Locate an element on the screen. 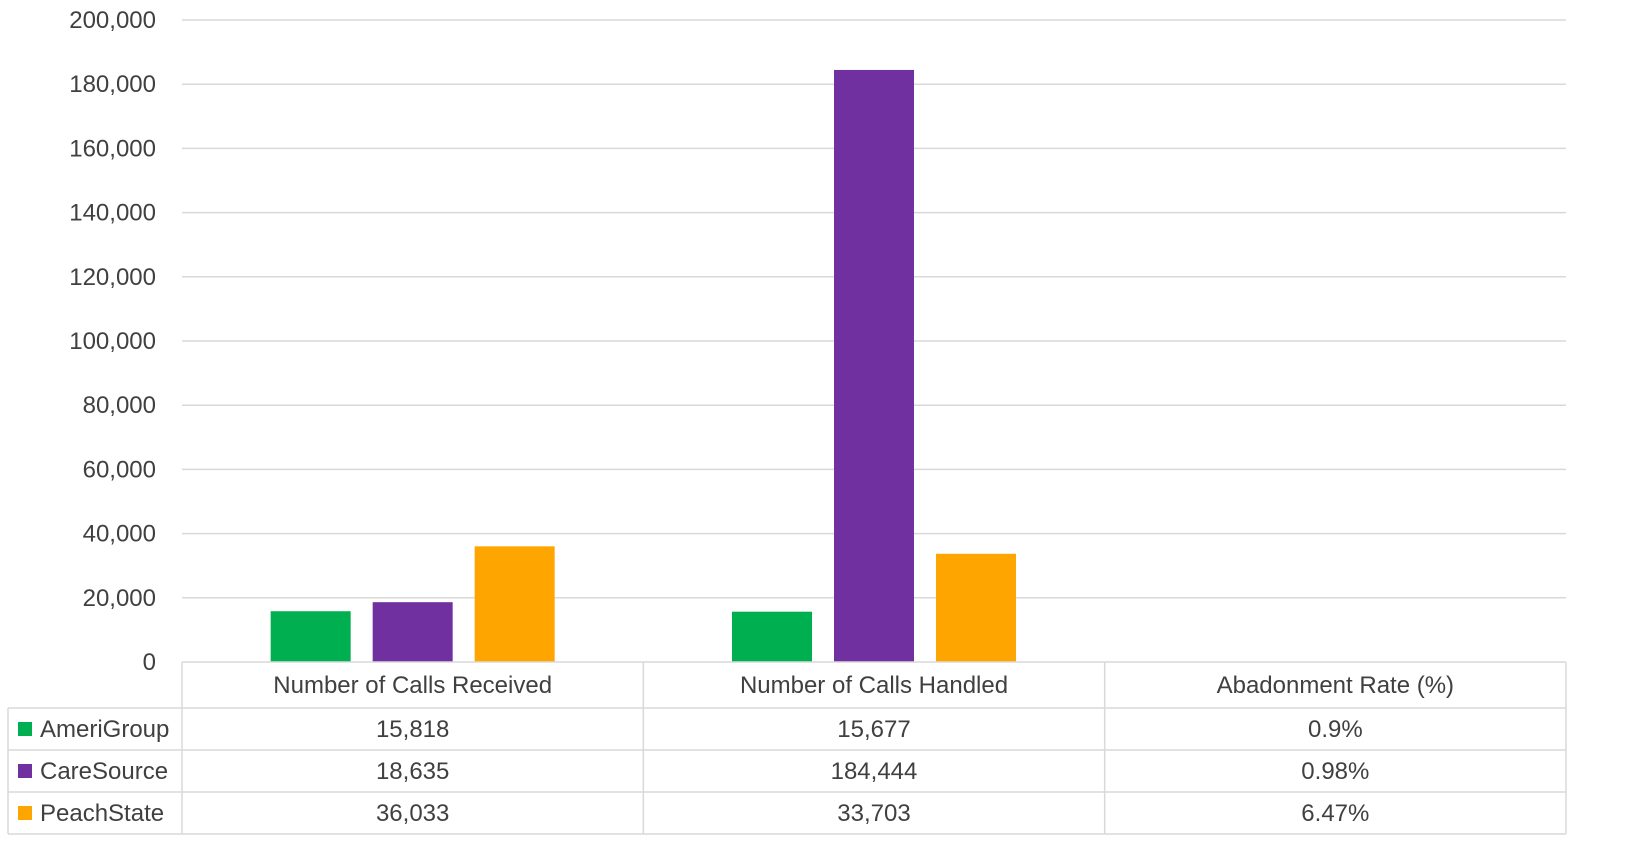 Image resolution: width=1633 pixels, height=868 pixels. y-tick-label: 140,000 is located at coordinates (112, 213).